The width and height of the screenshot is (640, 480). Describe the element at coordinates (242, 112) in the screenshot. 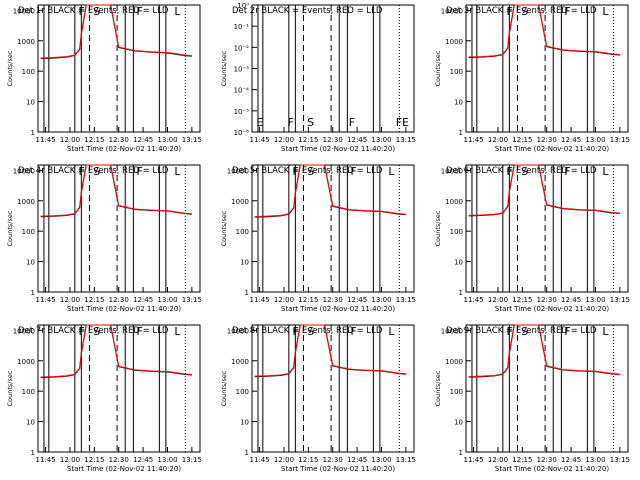

I see `y-tick-label-1: 10⁻⁵` at that location.